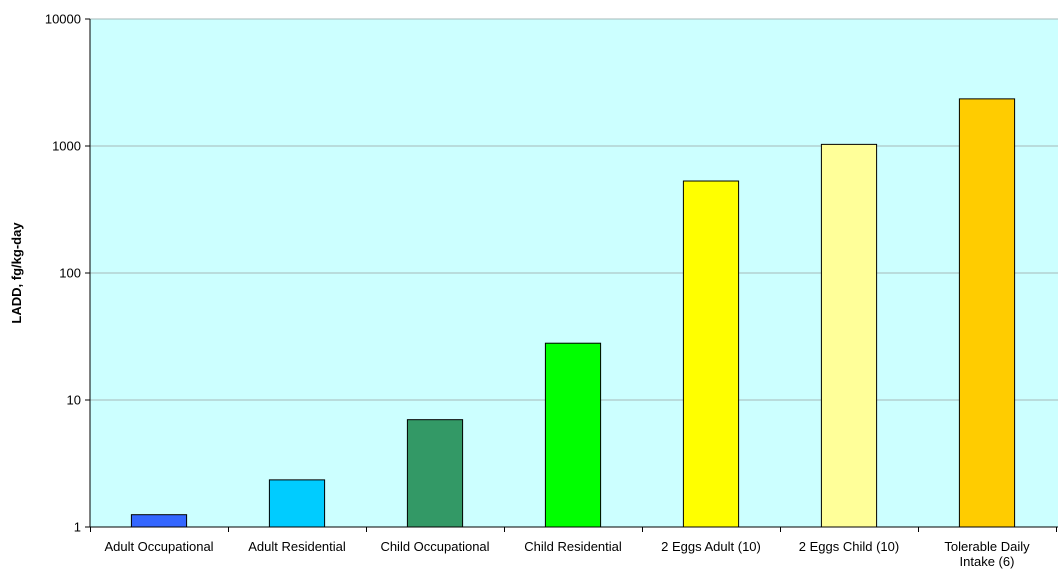 The height and width of the screenshot is (578, 1058). What do you see at coordinates (158, 546) in the screenshot?
I see `x-tick-label: Adult Occupational` at bounding box center [158, 546].